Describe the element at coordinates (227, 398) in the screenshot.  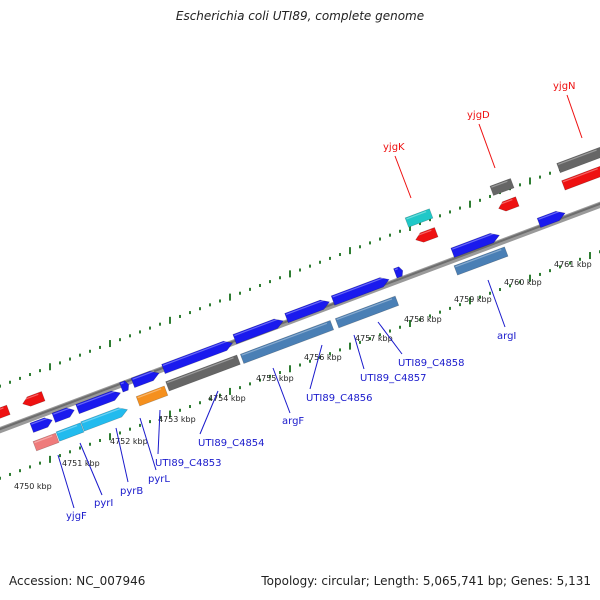
I see `kbp-label: 4754 kbp` at that location.